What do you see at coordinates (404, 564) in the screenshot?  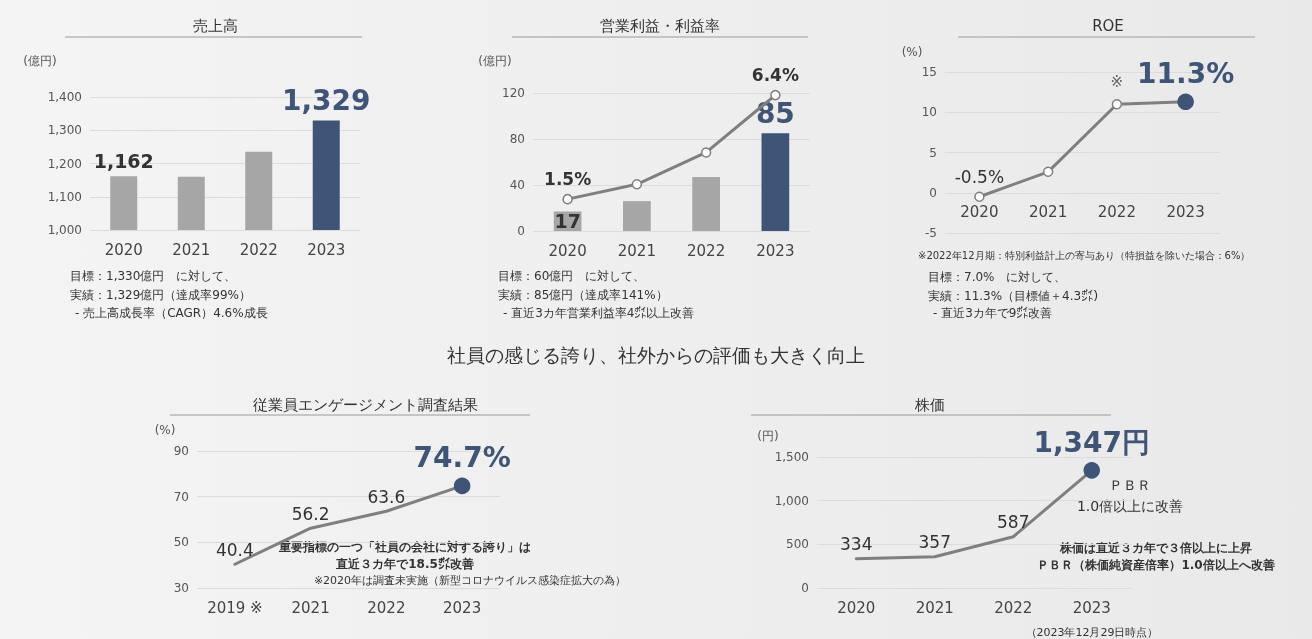 I see `annotation: 直近３カ年で18.5㌽改善` at bounding box center [404, 564].